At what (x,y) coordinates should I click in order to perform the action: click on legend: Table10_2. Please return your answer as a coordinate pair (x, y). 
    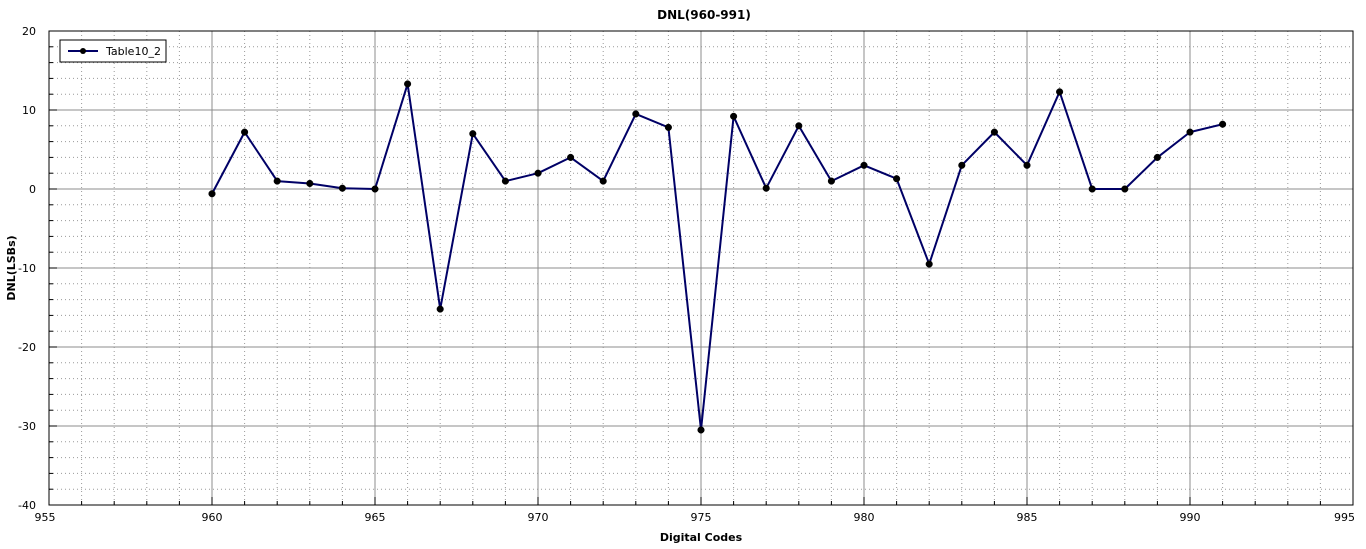
    Looking at the image, I should click on (113, 51).